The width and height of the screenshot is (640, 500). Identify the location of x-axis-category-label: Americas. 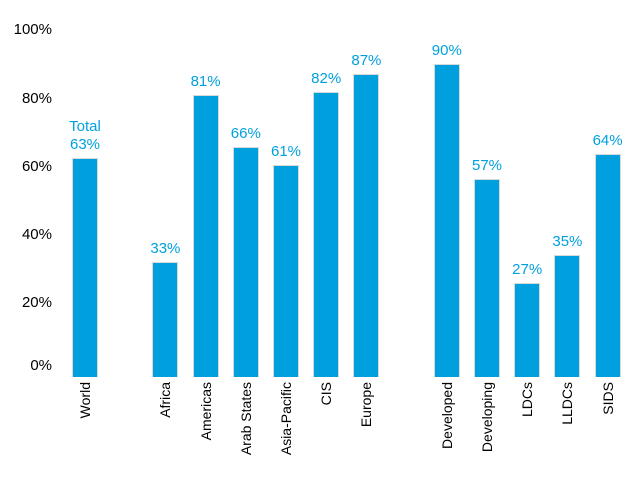
(205, 411).